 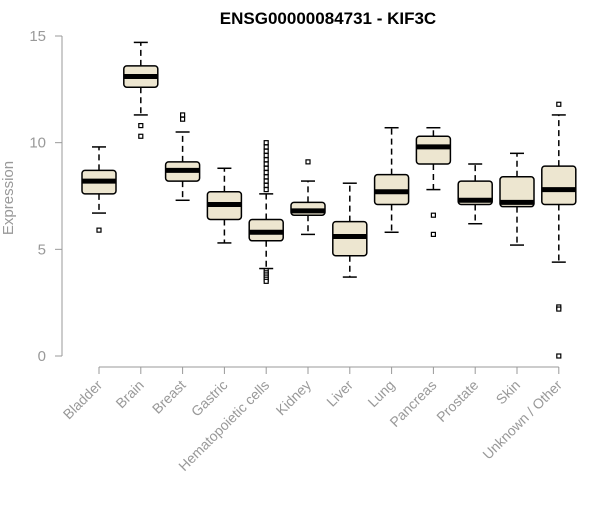 What do you see at coordinates (339, 393) in the screenshot?
I see `x-tick-label: Liver` at bounding box center [339, 393].